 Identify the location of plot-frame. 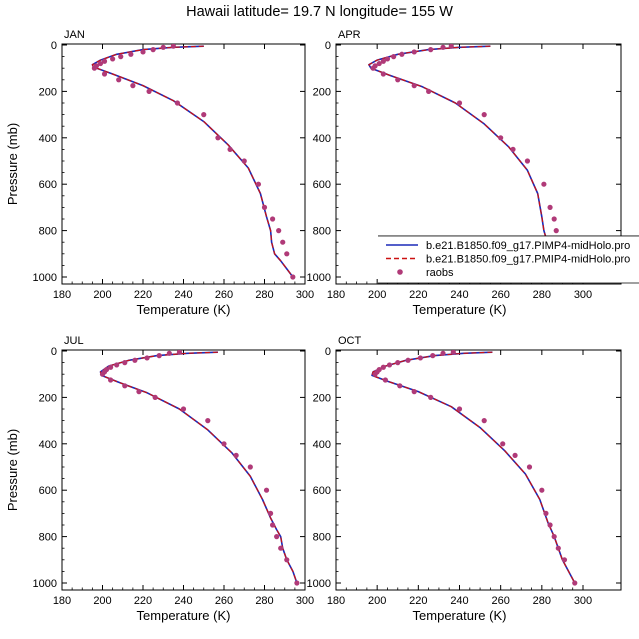
(183, 470).